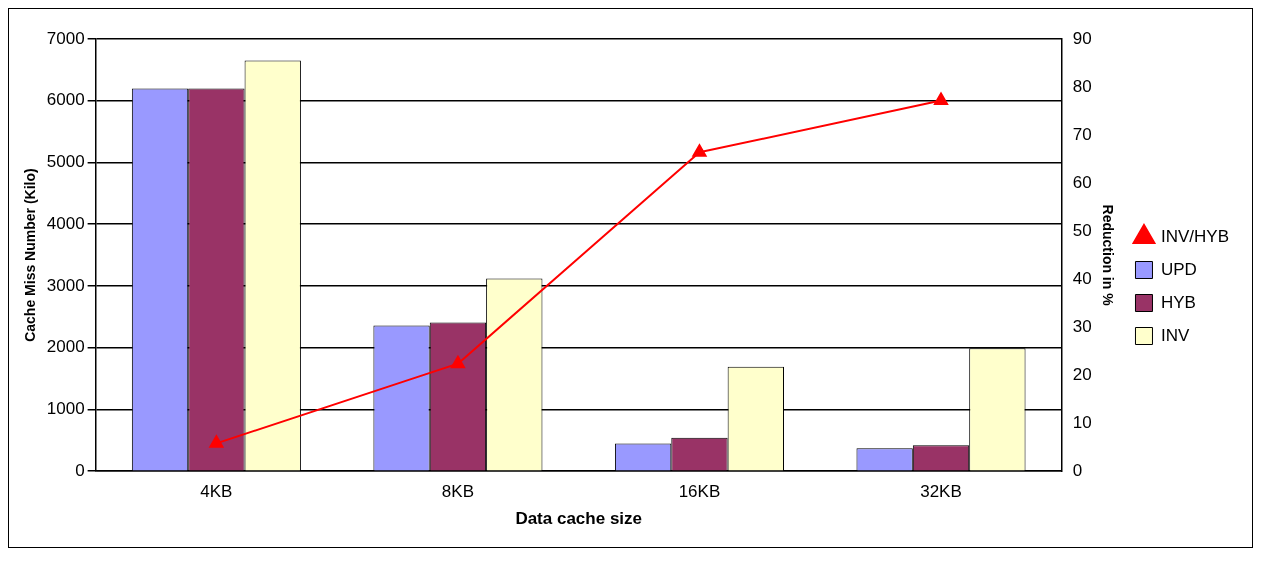 The height and width of the screenshot is (563, 1267). I want to click on y-tick-label: 3000, so click(65, 285).